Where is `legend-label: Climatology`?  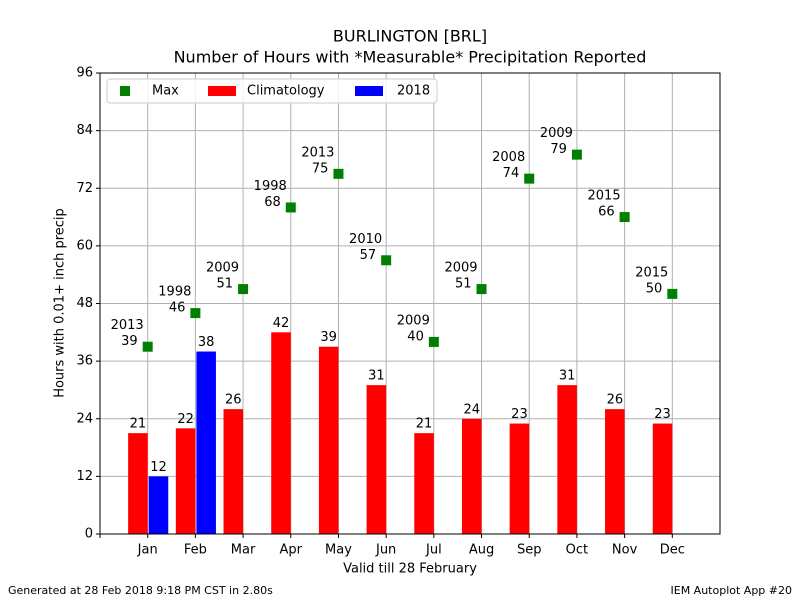 legend-label: Climatology is located at coordinates (286, 91).